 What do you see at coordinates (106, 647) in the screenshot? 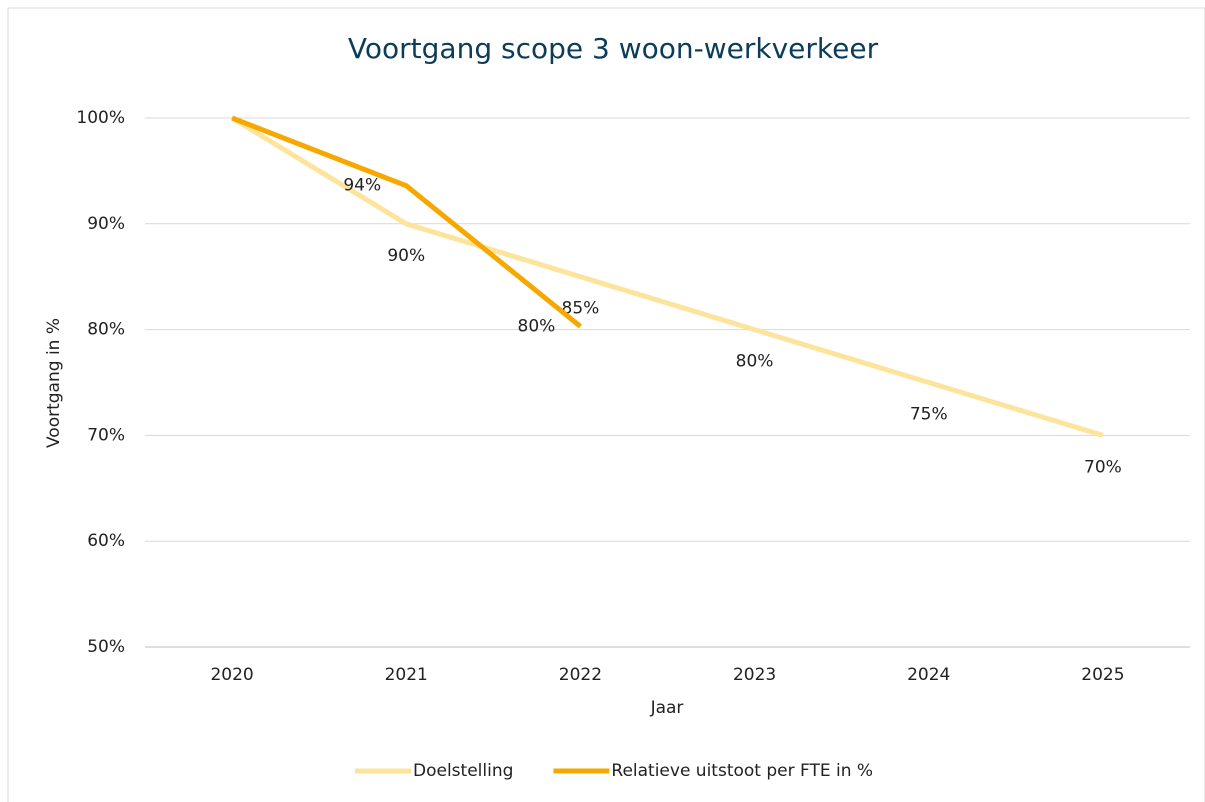
I see `y-tick-label: 50%` at bounding box center [106, 647].